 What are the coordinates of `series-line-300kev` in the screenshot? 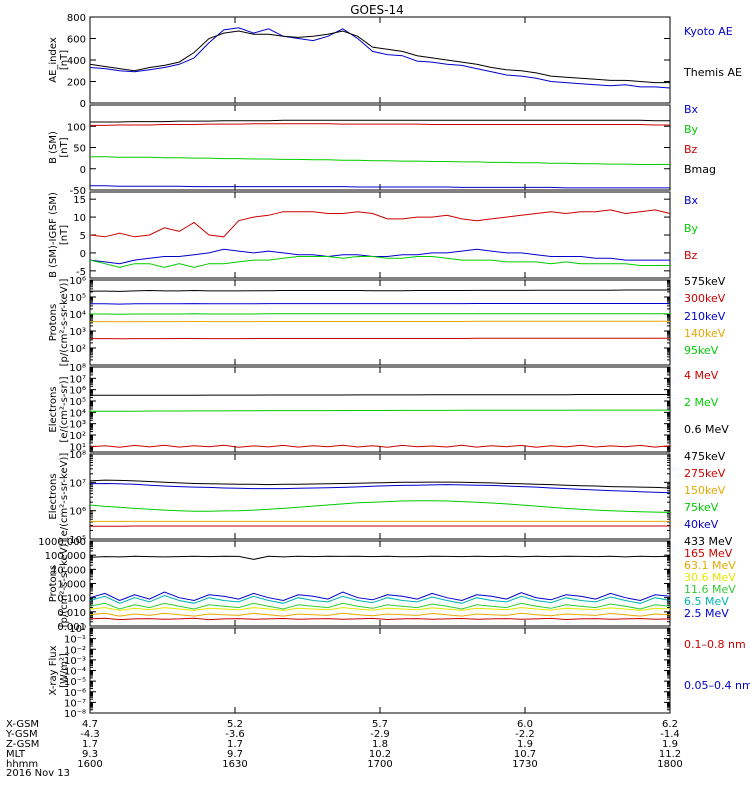 It's located at (380, 338).